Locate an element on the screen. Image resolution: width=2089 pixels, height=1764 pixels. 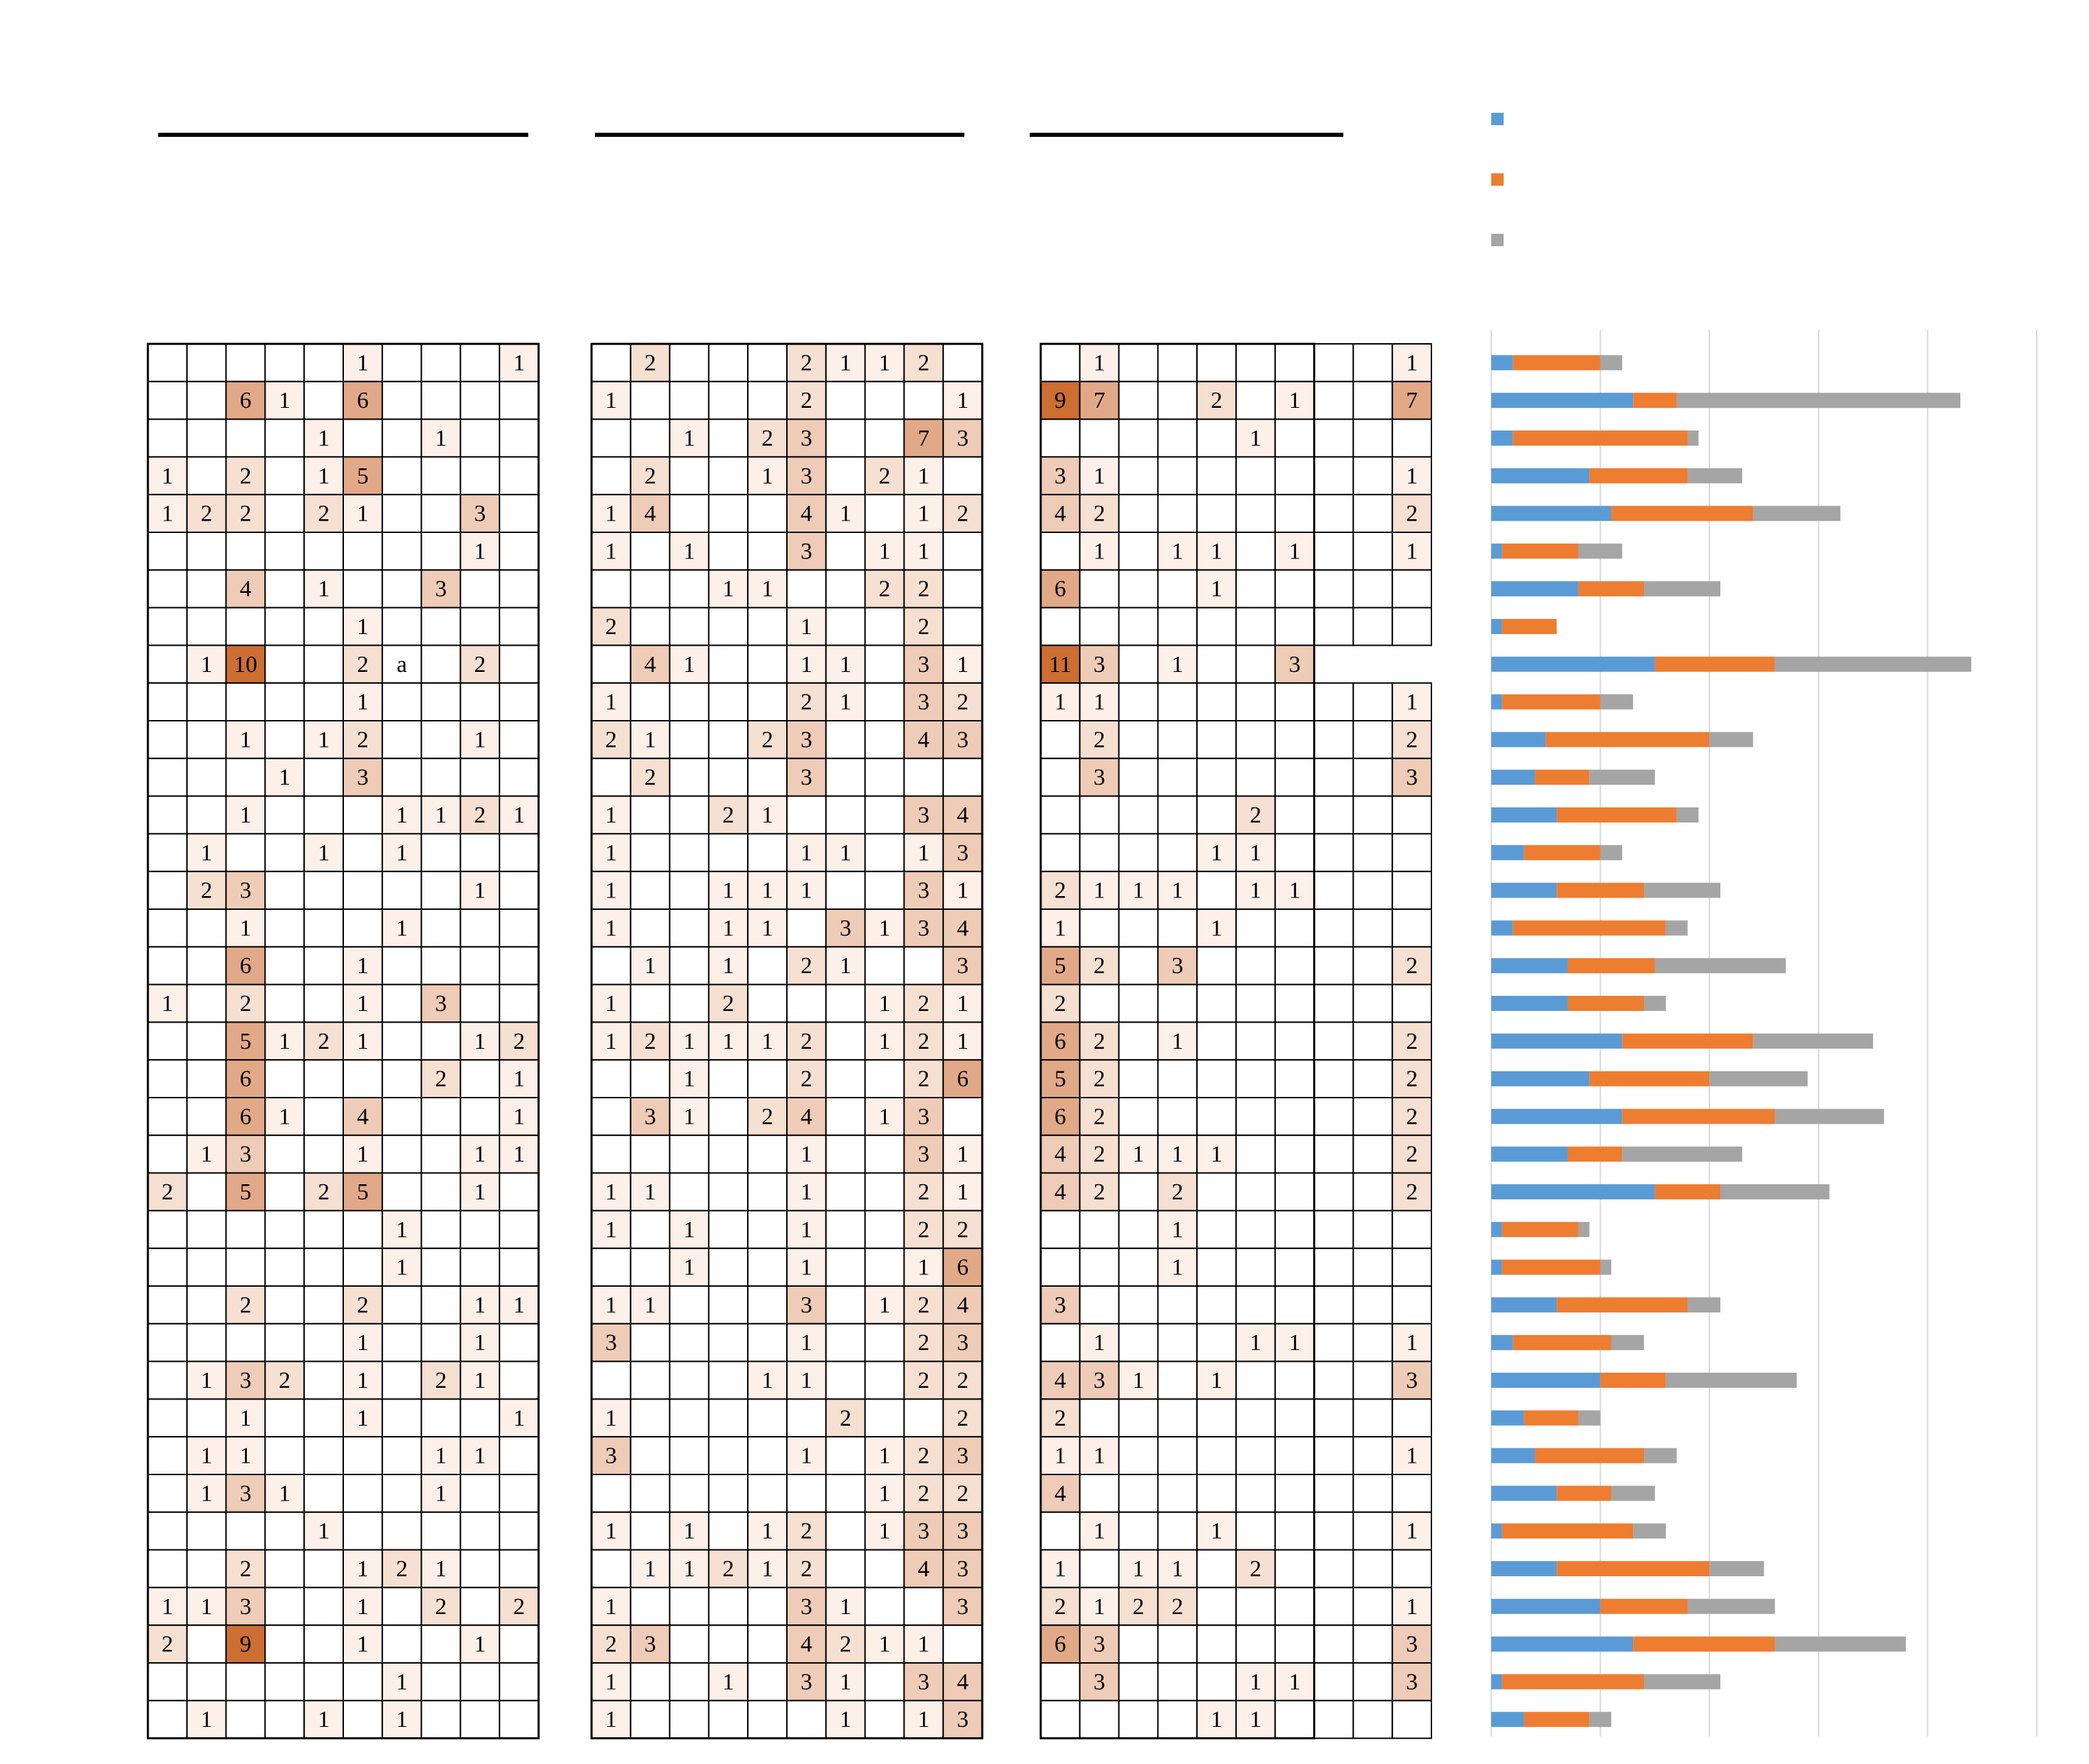
table-border is located at coordinates (1177, 1041).